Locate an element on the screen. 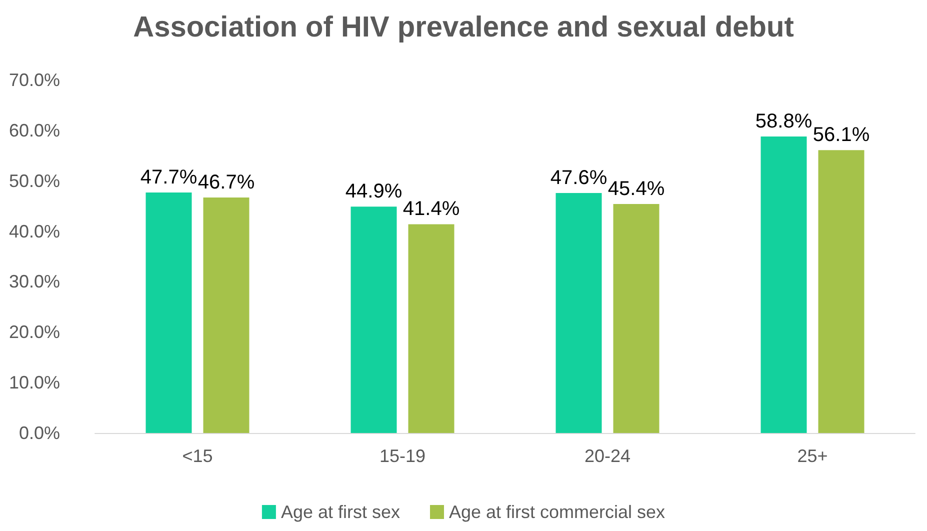 The width and height of the screenshot is (927, 531). legend-label: Age at first commercial sex is located at coordinates (557, 512).